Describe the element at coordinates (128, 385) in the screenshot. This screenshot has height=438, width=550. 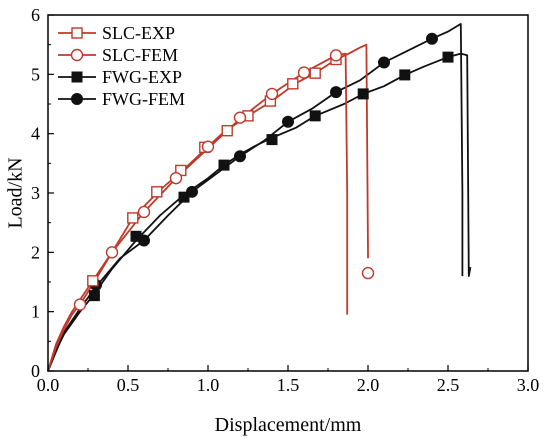
I see `x-tick-label: 0.5` at that location.